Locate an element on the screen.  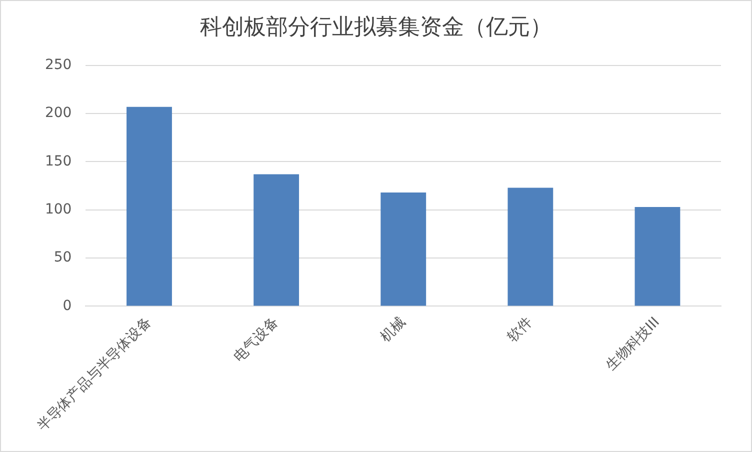
x-tick-label: 生物科技III is located at coordinates (633, 344).